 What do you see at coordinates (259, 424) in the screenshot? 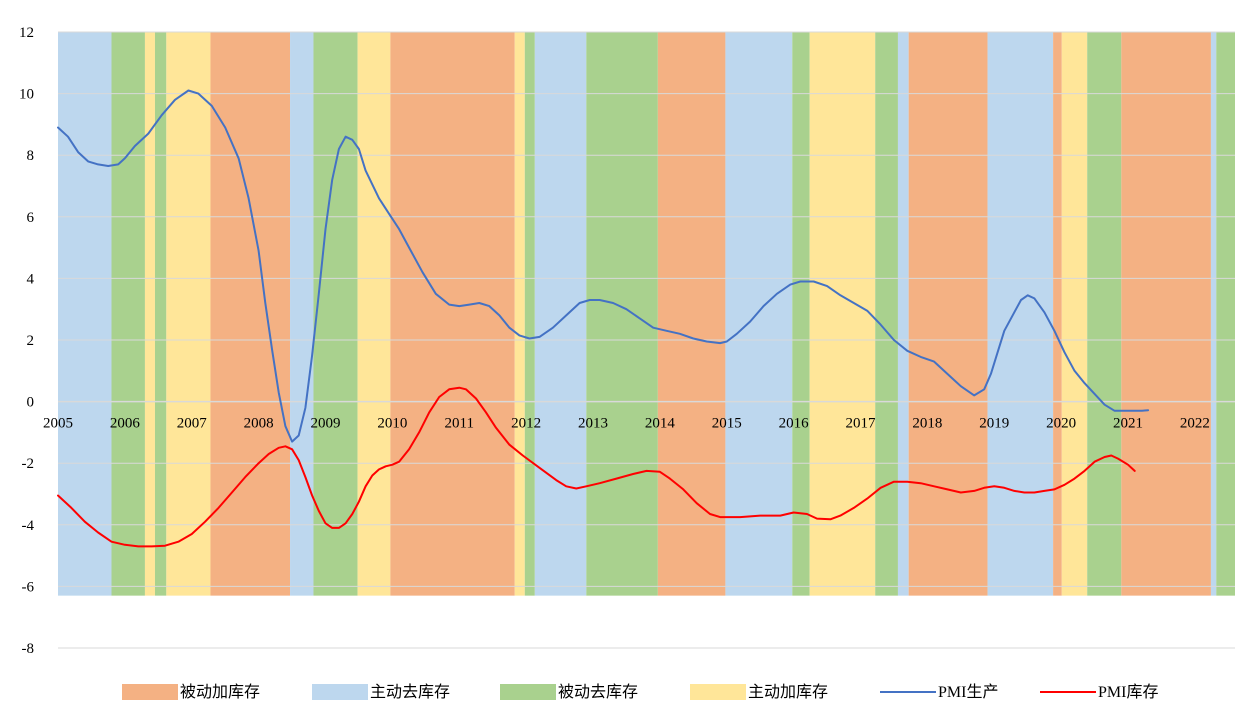
I see `x-tick-label-2008: 2008` at bounding box center [259, 424].